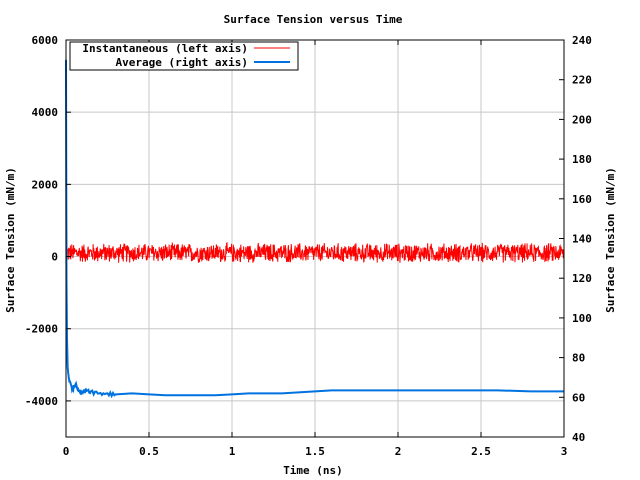  Describe the element at coordinates (232, 451) in the screenshot. I see `x-tick-label: 1` at that location.